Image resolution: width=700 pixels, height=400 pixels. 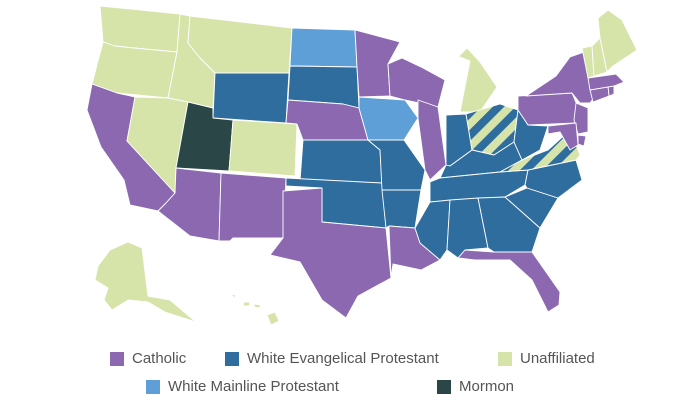 I want to click on legend-label-catholic: Catholic, so click(x=159, y=358).